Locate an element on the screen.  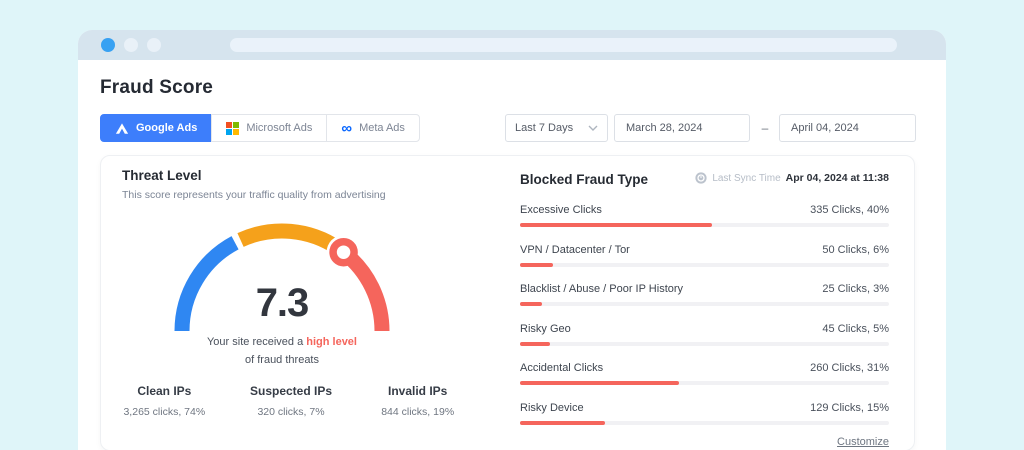
address-bar is located at coordinates (563, 45).